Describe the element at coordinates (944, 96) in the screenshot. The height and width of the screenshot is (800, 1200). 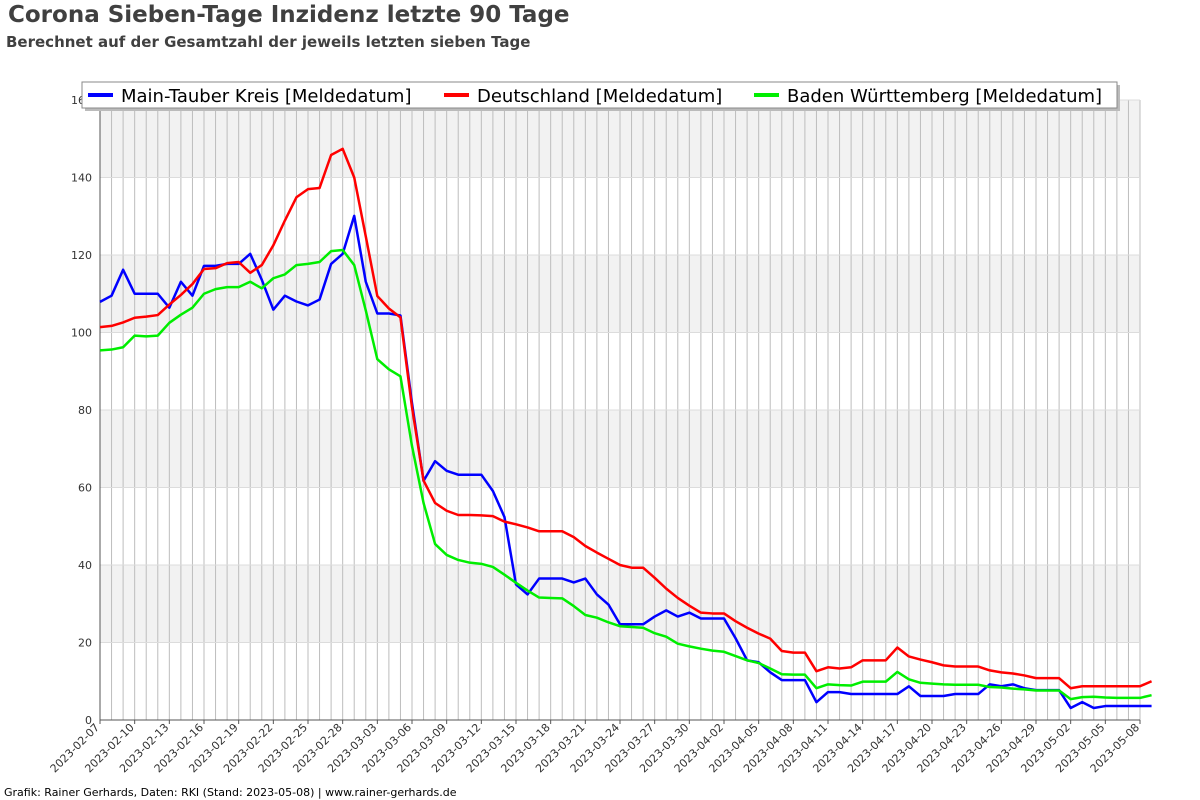
I see `legend-label: Baden Württemberg [Meldedatum]` at that location.